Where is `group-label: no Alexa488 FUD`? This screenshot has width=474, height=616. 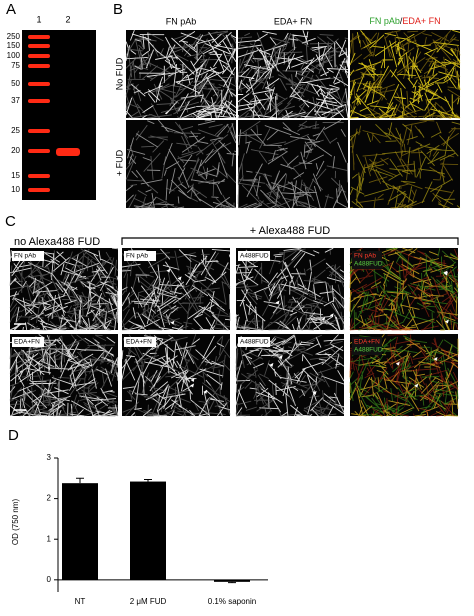
group-label: no Alexa488 FUD is located at coordinates (57, 242).